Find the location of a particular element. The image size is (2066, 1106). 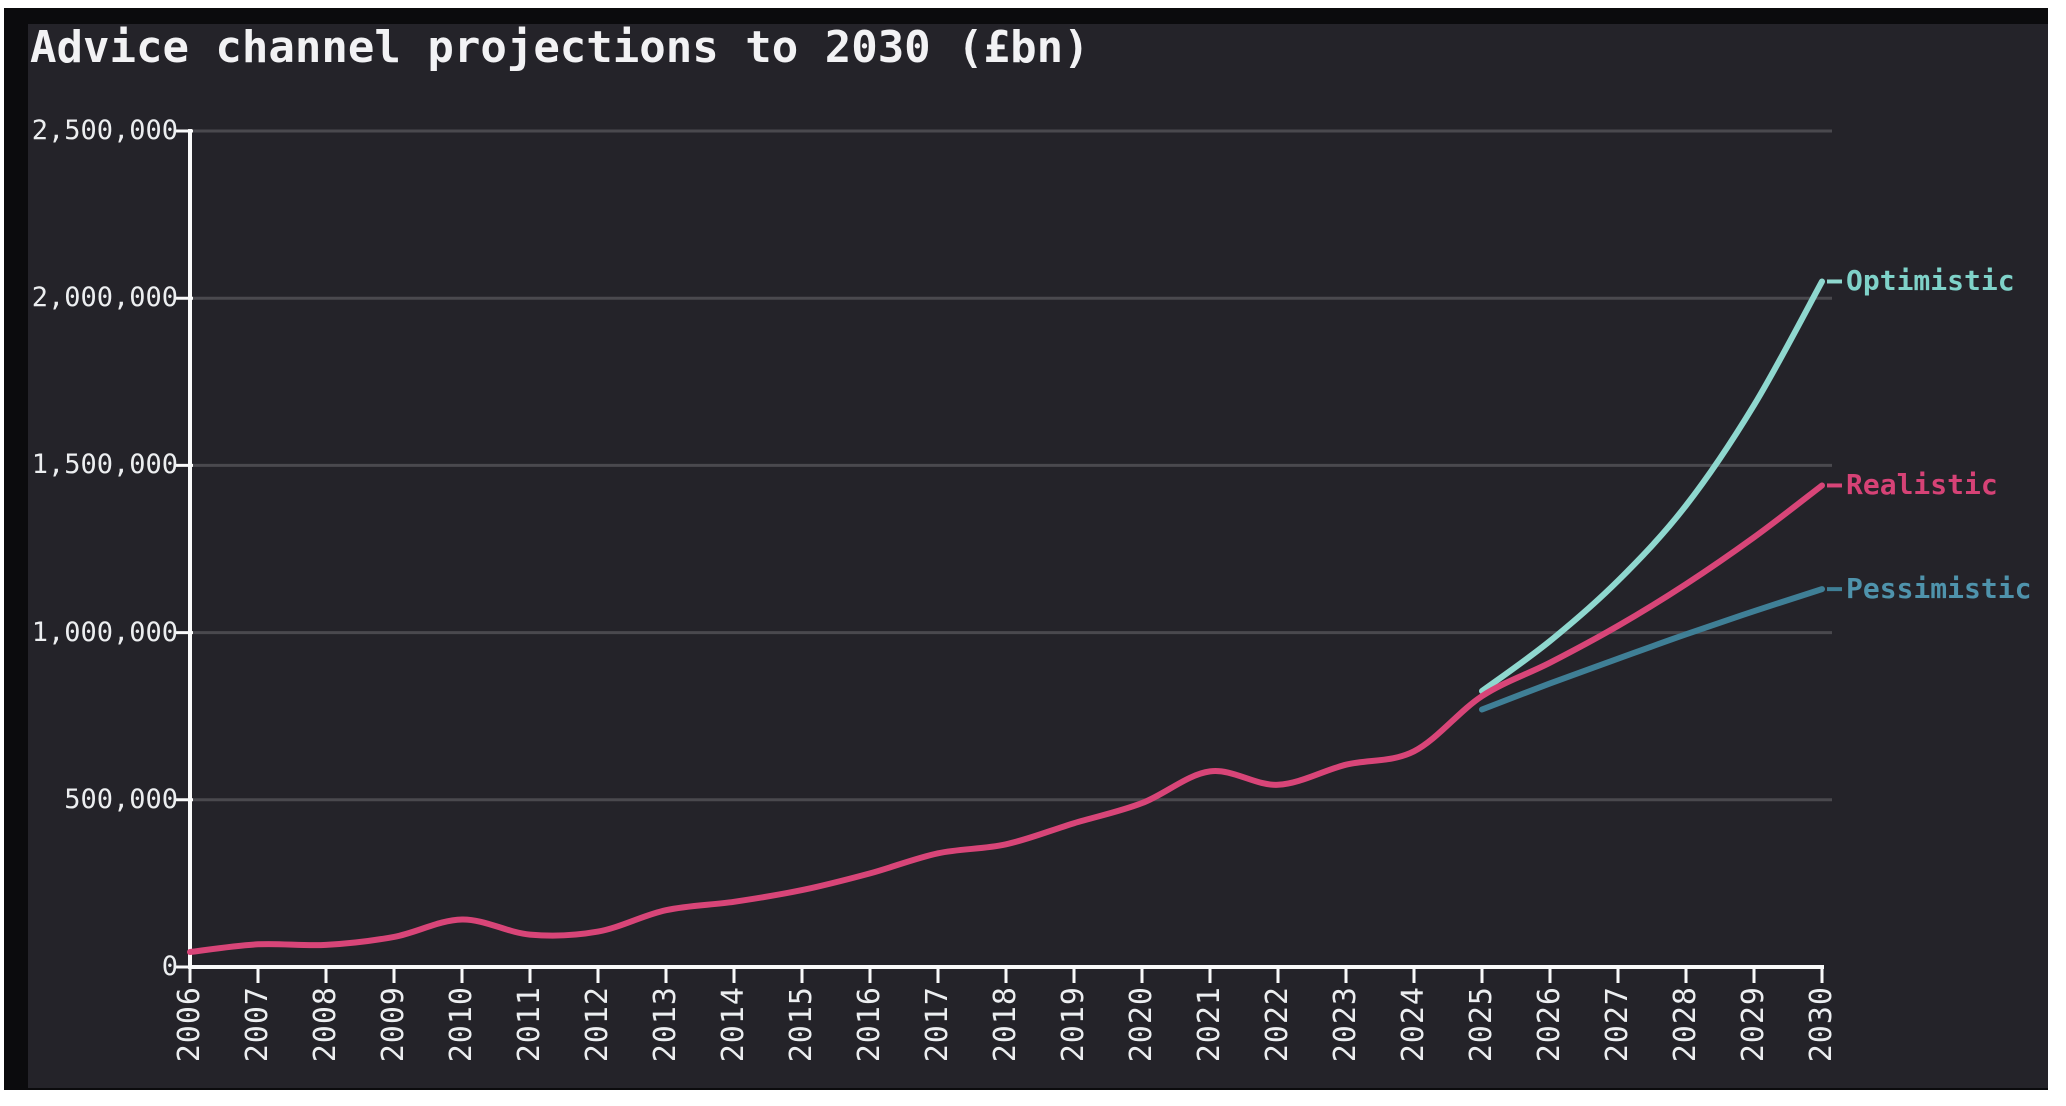

x-tick-label: 2021 is located at coordinates (1209, 1024).